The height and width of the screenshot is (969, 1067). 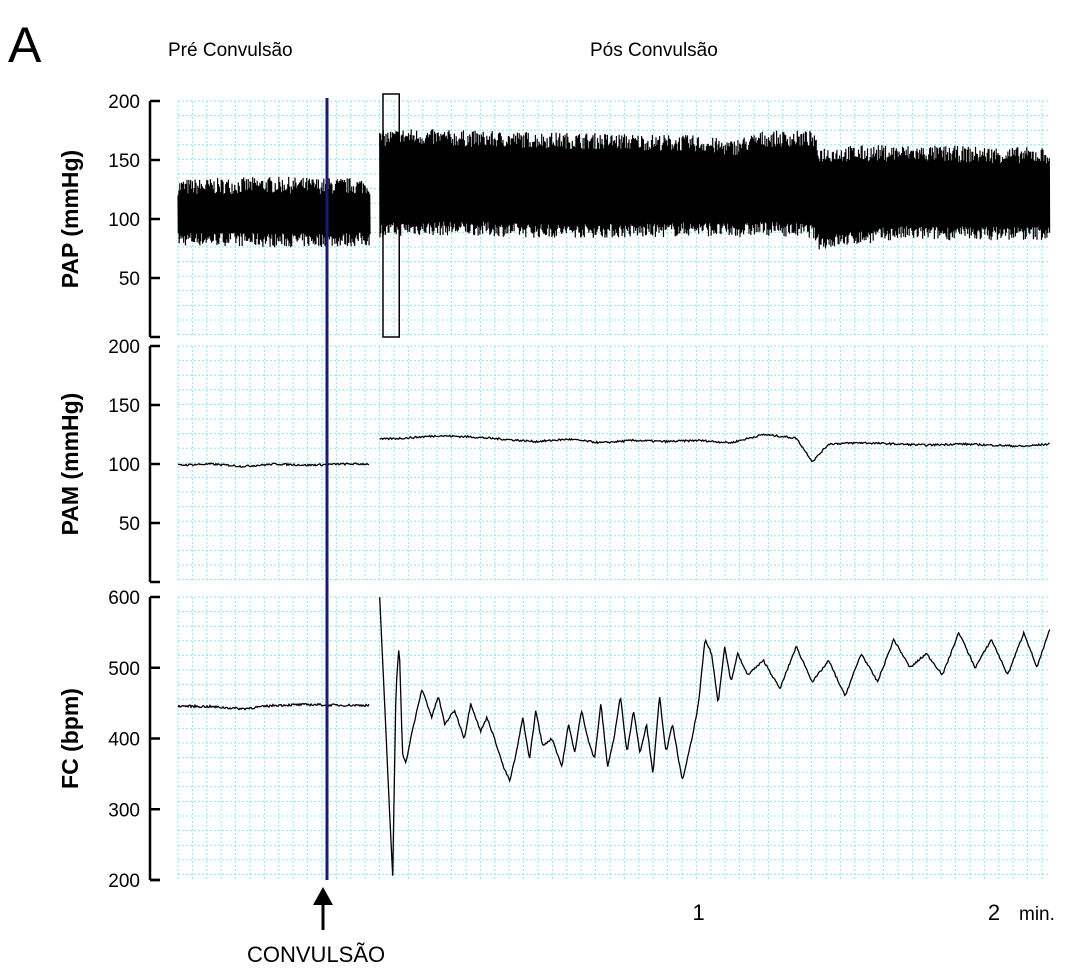 What do you see at coordinates (124, 598) in the screenshot?
I see `y-tick-label: 600` at bounding box center [124, 598].